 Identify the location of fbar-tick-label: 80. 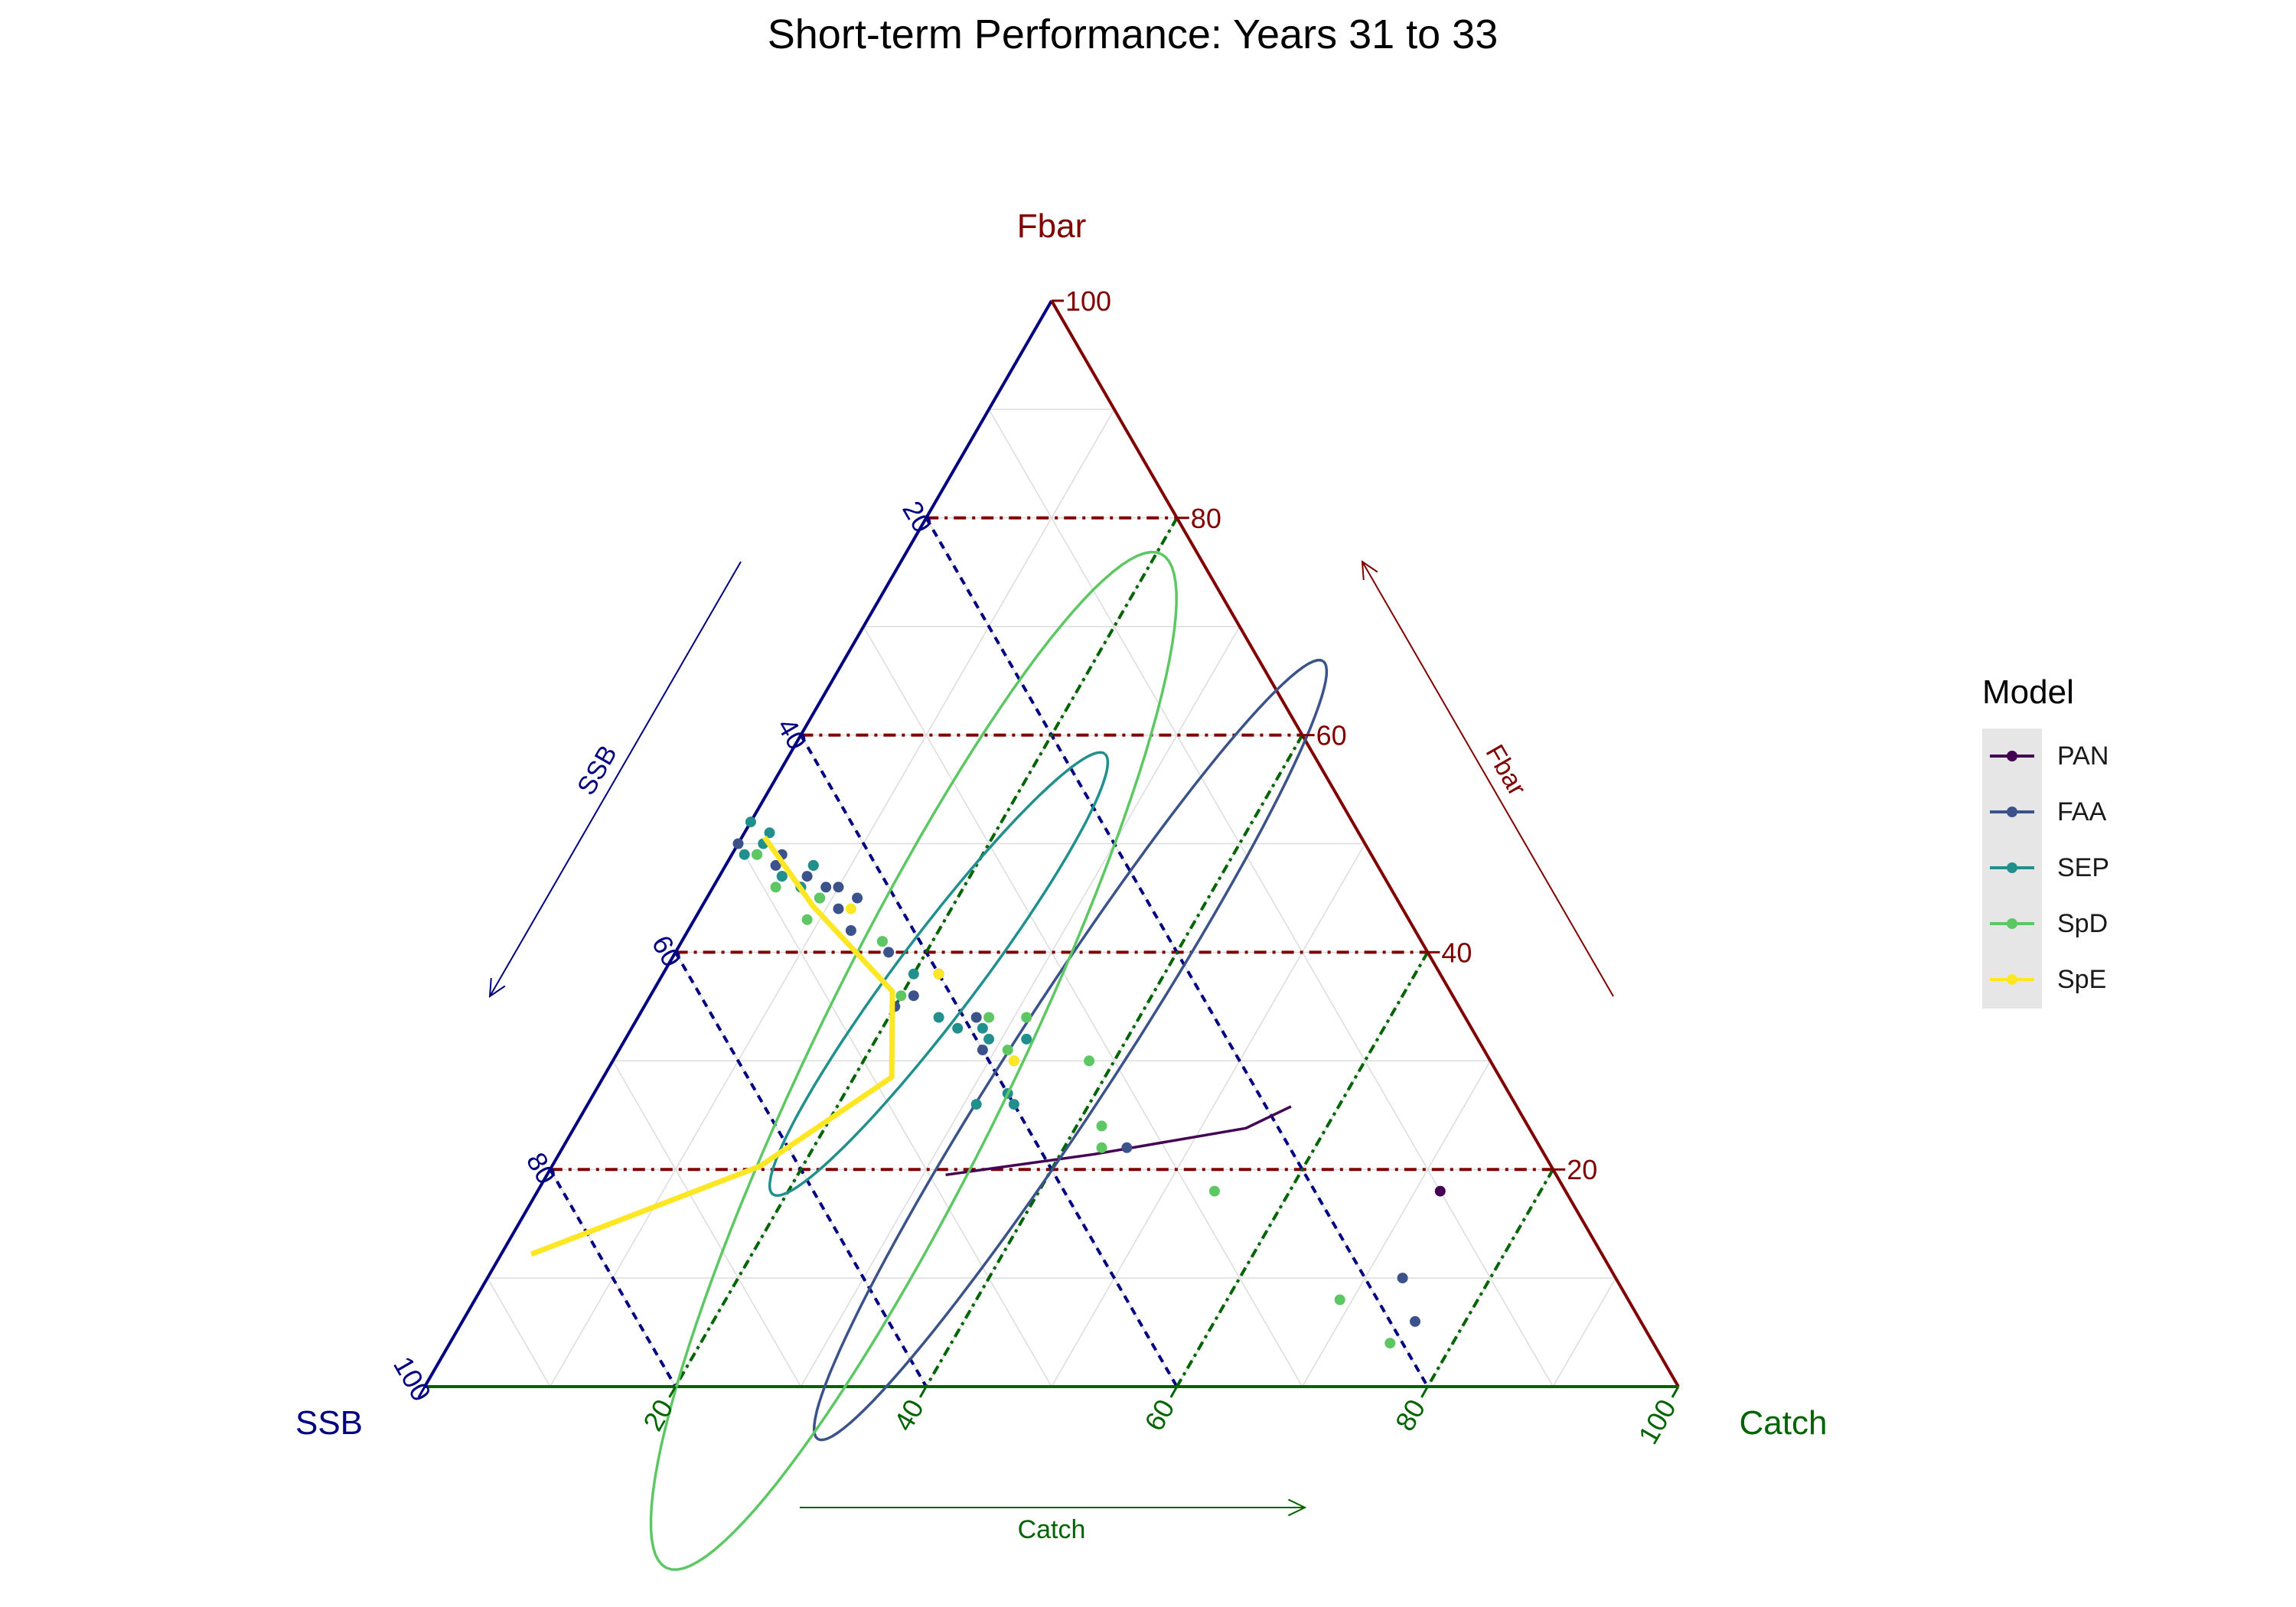
(1206, 518).